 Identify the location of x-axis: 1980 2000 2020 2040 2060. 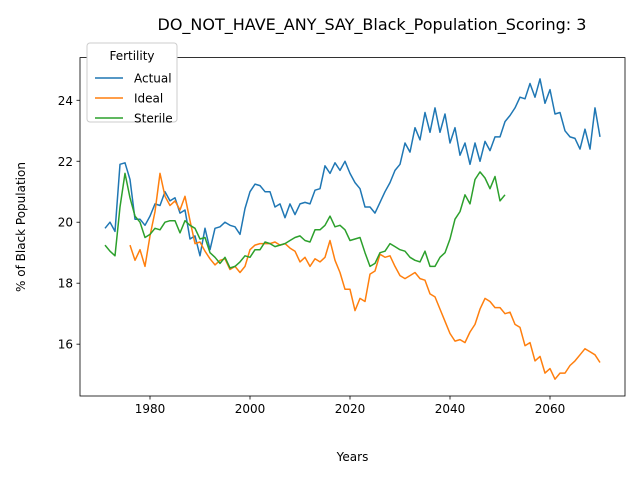
(350, 406).